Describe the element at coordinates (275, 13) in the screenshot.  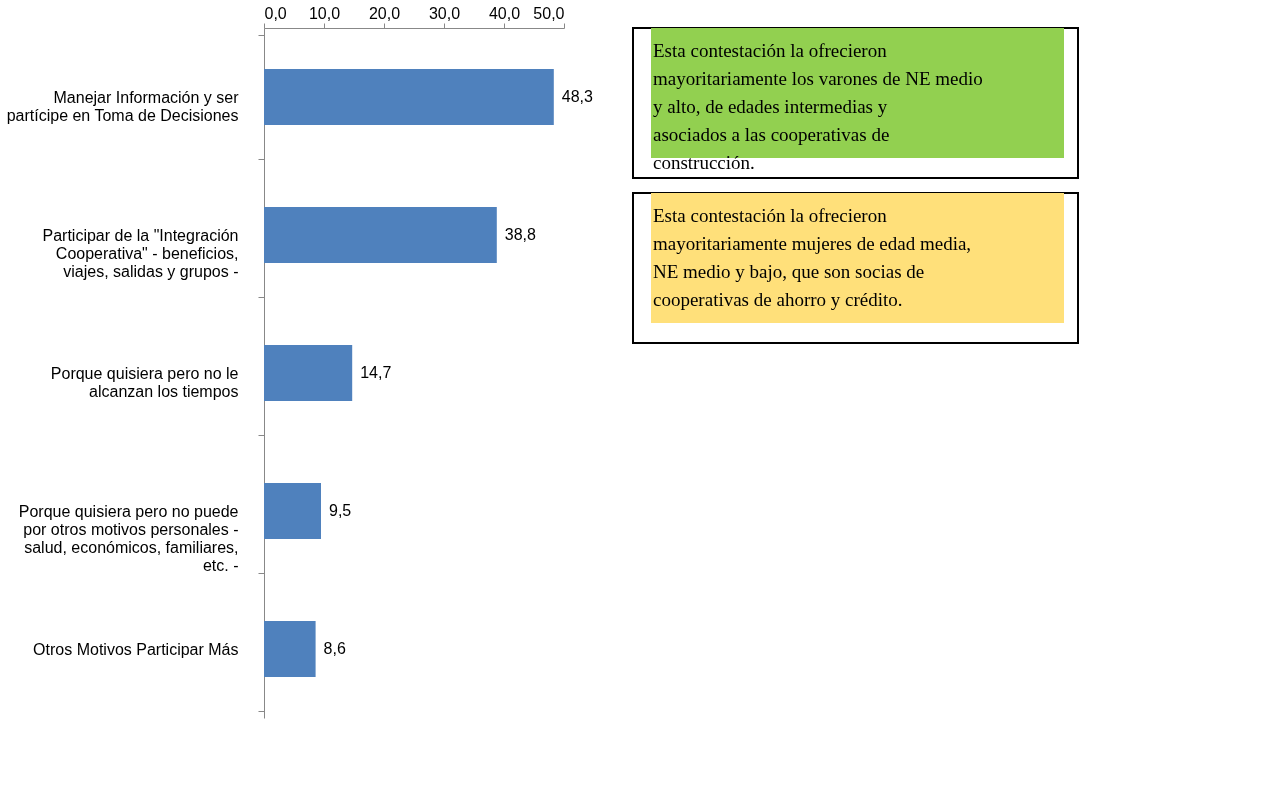
I see `x-tick-label: 0,0` at that location.